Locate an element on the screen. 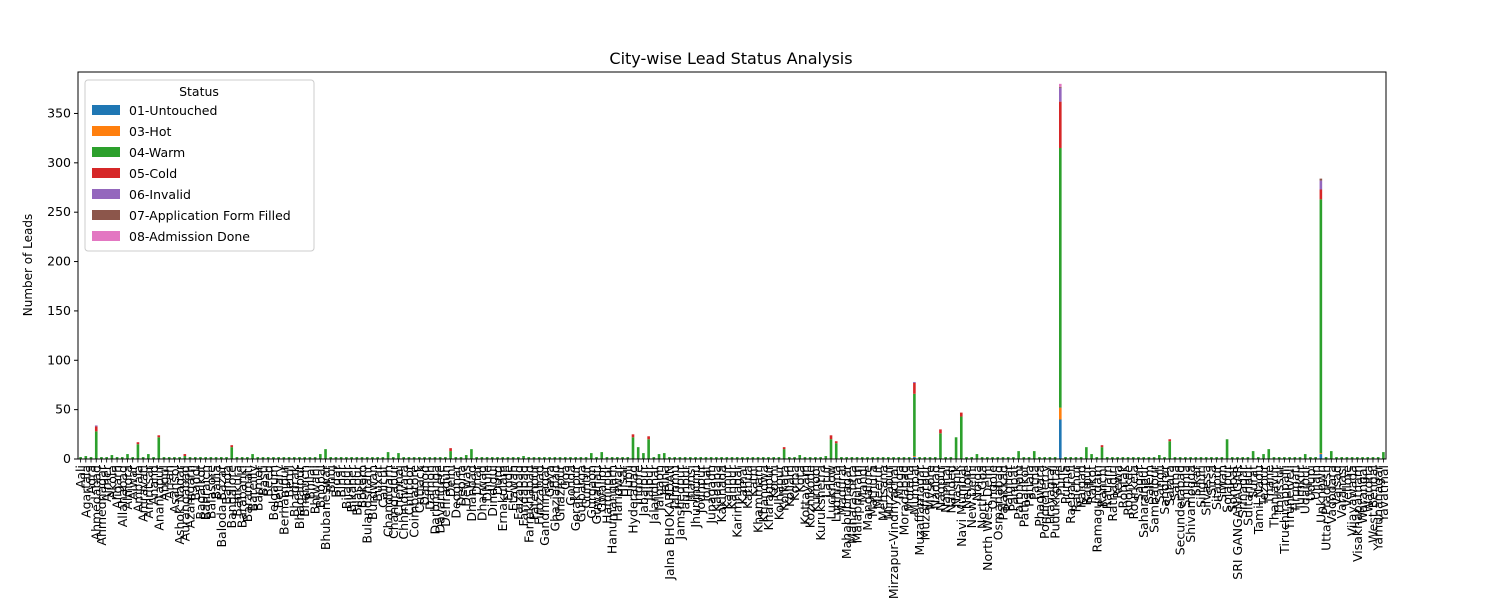 The width and height of the screenshot is (1500, 604). x-tick-label: Kharagpur is located at coordinates (768, 497).